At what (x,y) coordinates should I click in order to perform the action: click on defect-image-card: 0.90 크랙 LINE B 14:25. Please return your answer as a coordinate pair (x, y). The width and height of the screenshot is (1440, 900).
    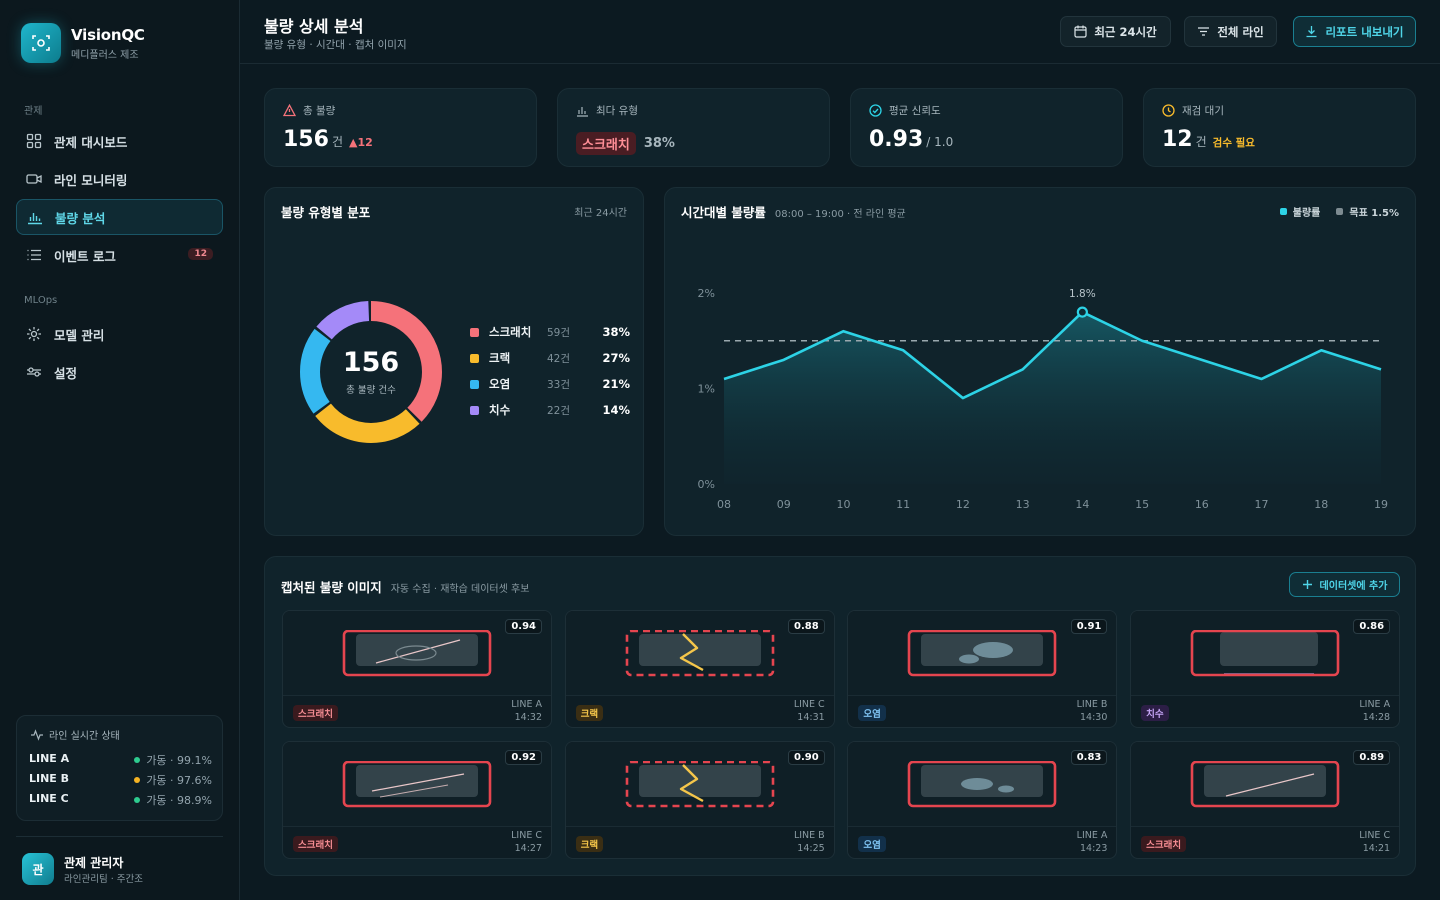
    Looking at the image, I should click on (699, 800).